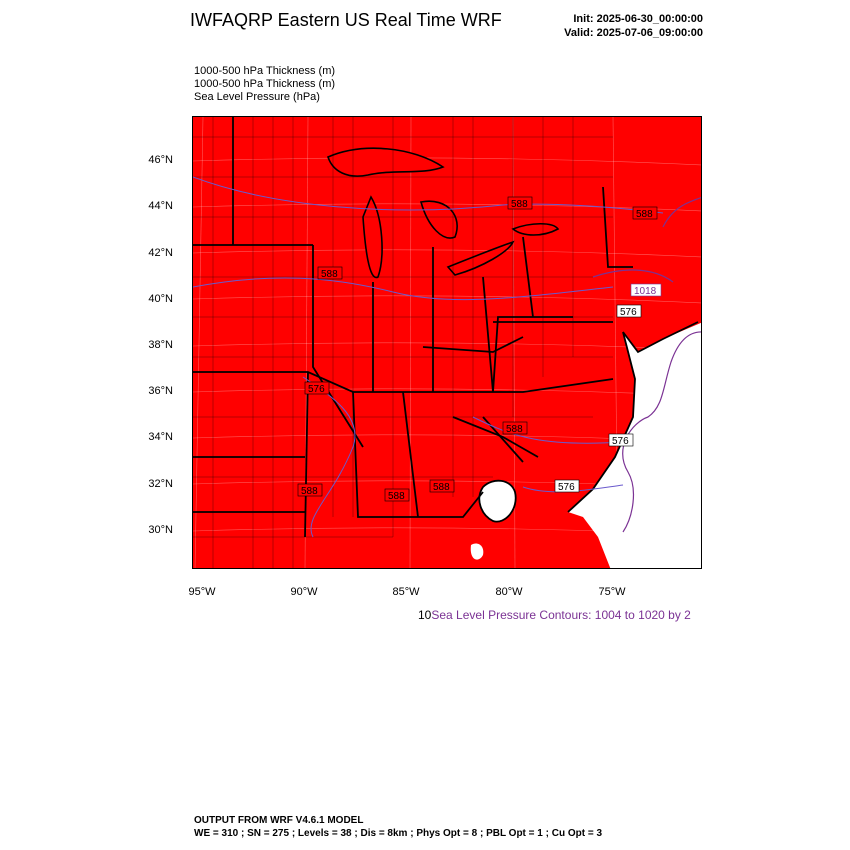 The image size is (850, 850). Describe the element at coordinates (425, 615) in the screenshot. I see `contour-info-lead: 10` at that location.